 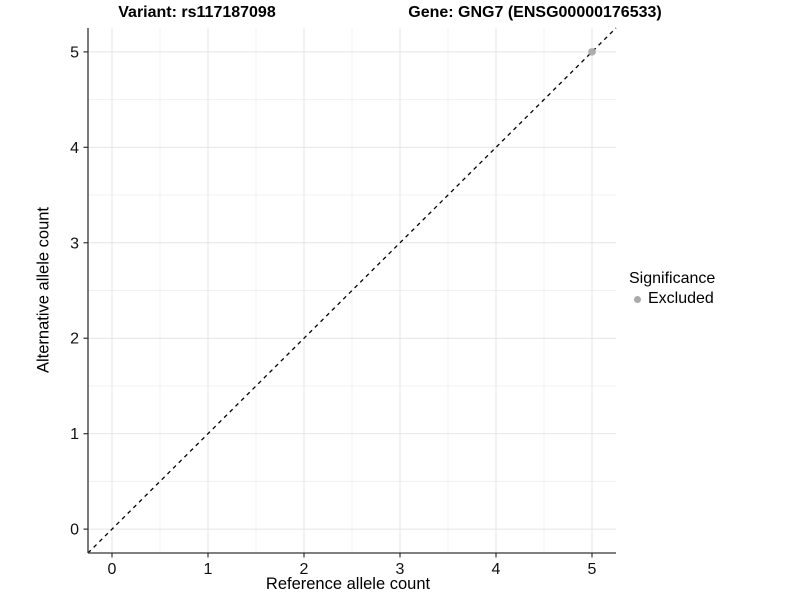 What do you see at coordinates (74, 339) in the screenshot?
I see `y-tick-label: 2` at bounding box center [74, 339].